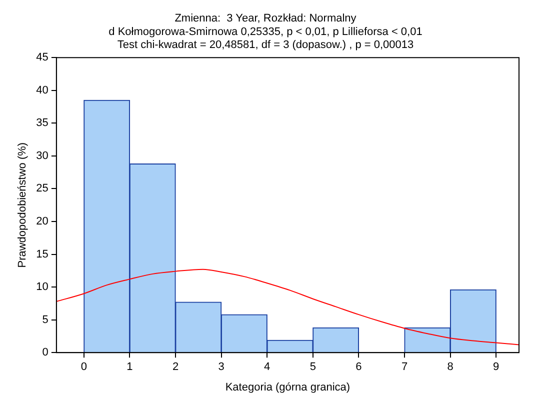 The image size is (535, 406). What do you see at coordinates (496, 367) in the screenshot?
I see `x-tick-label: 9` at bounding box center [496, 367].